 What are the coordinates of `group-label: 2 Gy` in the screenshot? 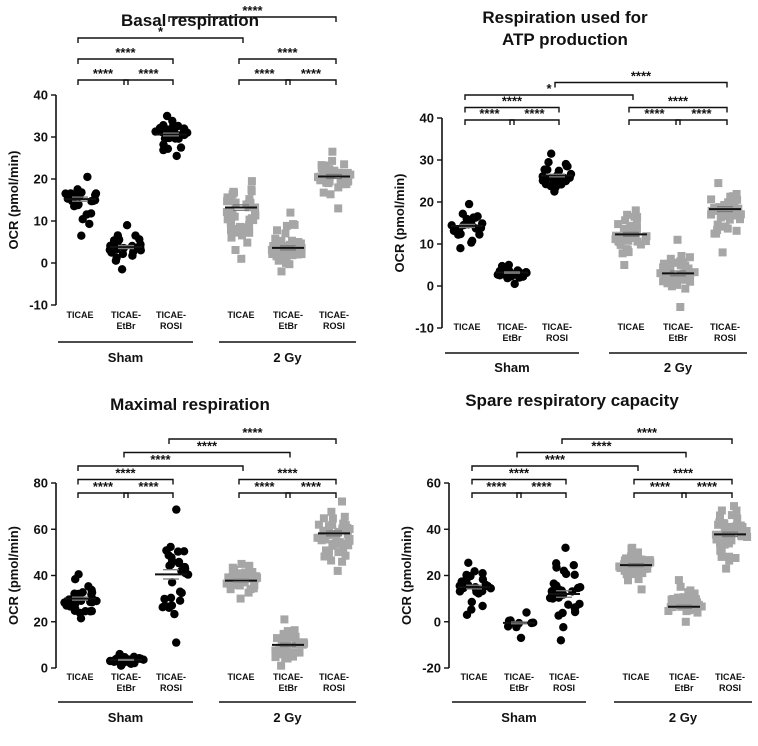 It's located at (683, 717).